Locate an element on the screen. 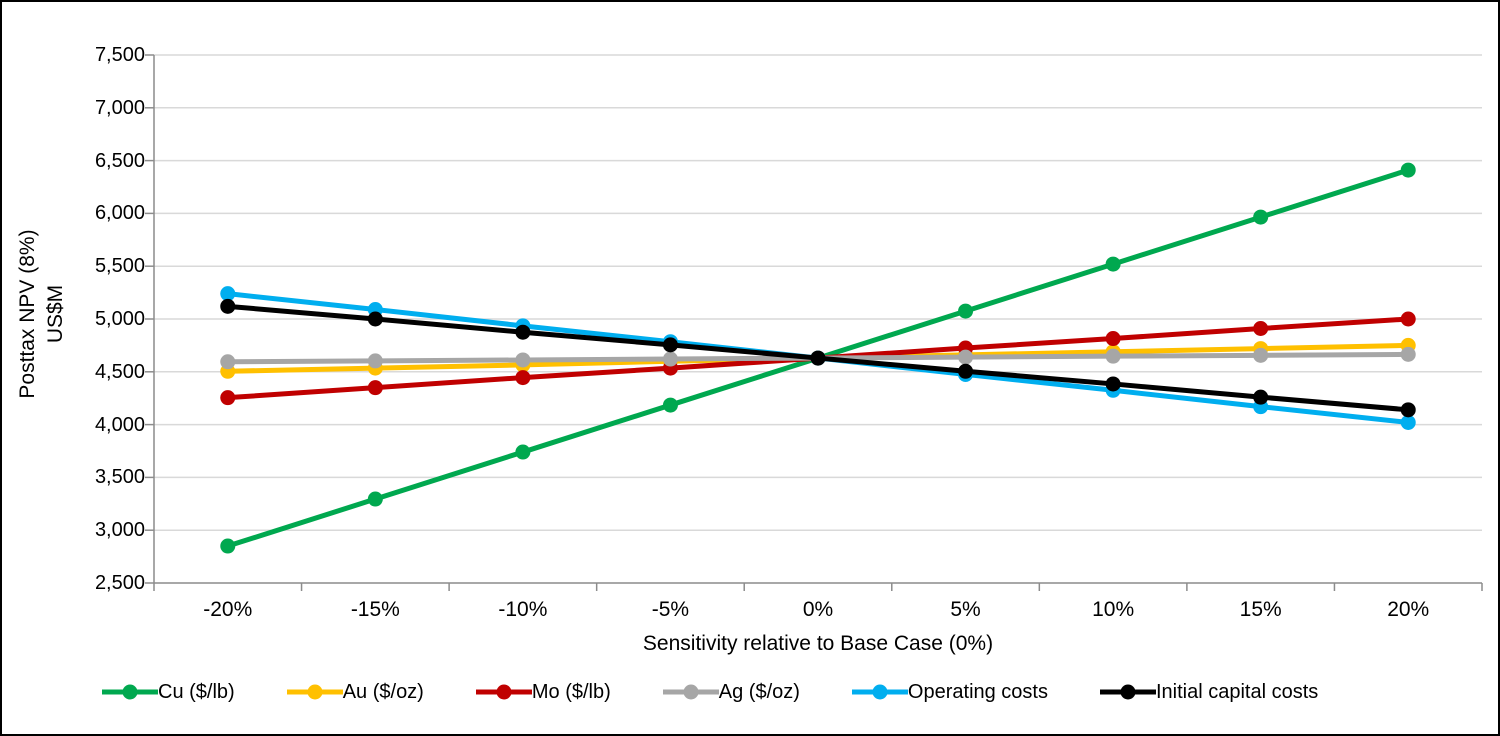 This screenshot has width=1500, height=736. legend-item-mo-lb: Mo ($/lb) is located at coordinates (543, 692).